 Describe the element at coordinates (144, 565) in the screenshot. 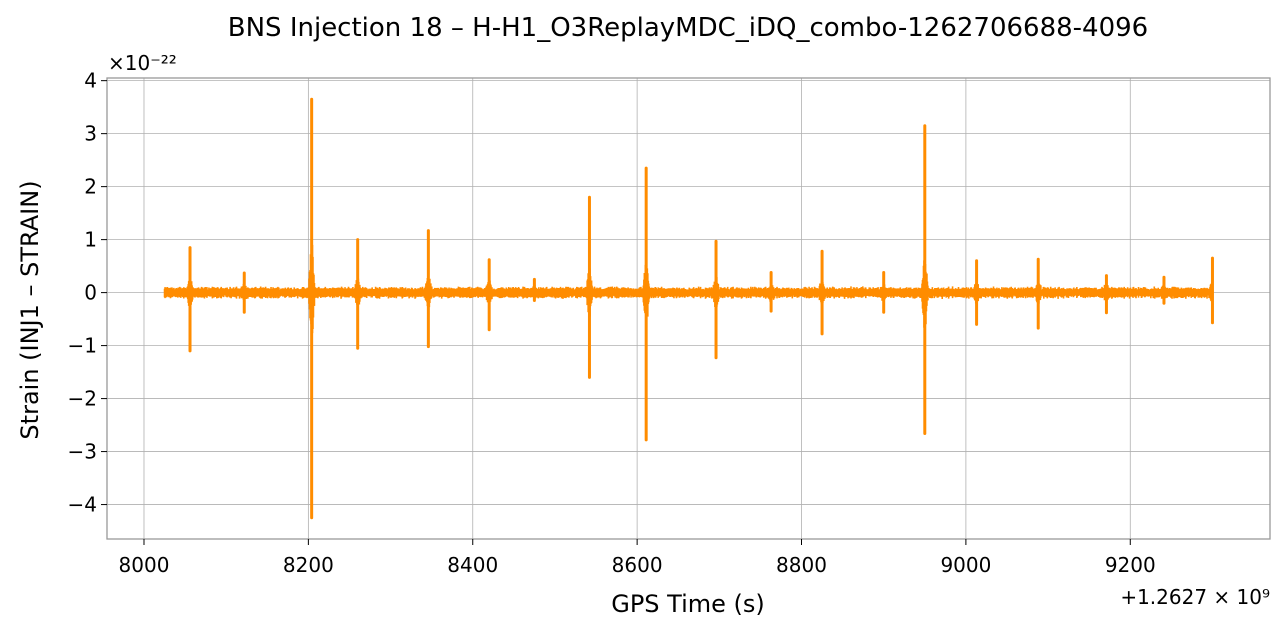

I see `x-tick-label: 8000` at that location.